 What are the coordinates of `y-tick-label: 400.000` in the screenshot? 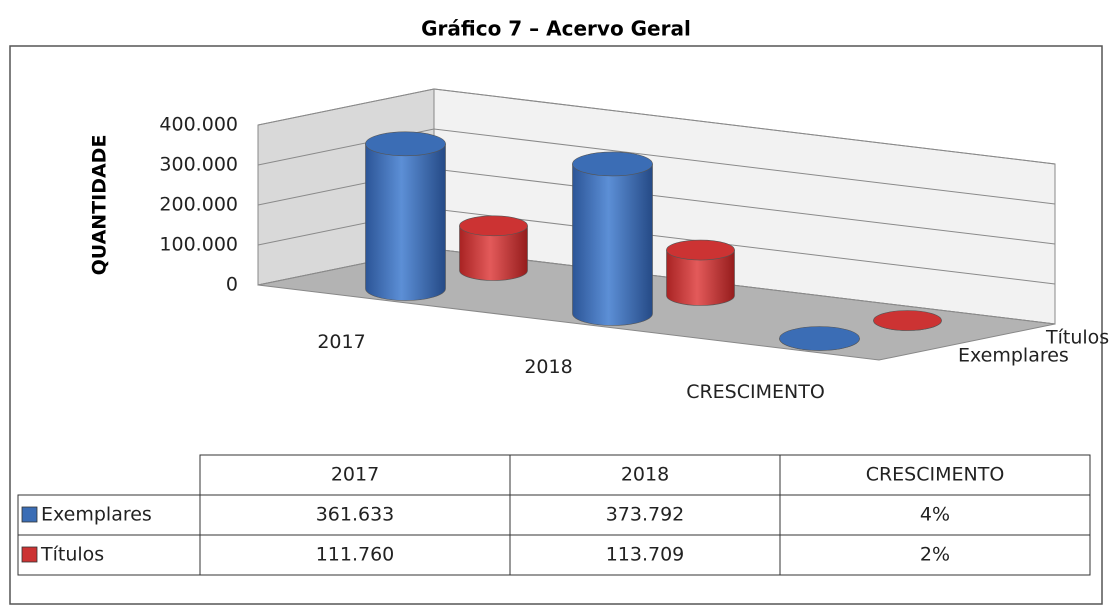 It's located at (198, 125).